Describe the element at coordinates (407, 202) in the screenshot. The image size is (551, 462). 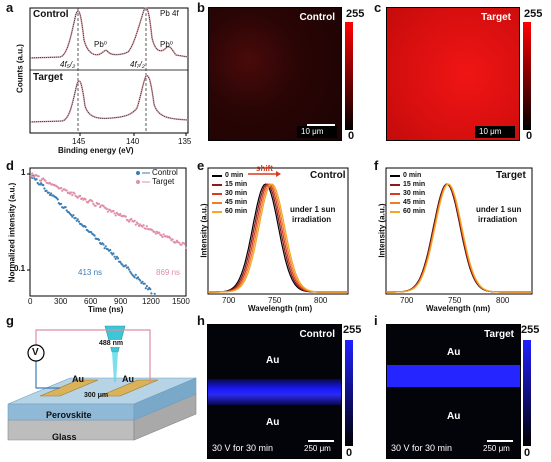
I see `panel-f-legend-item: 45 min` at that location.